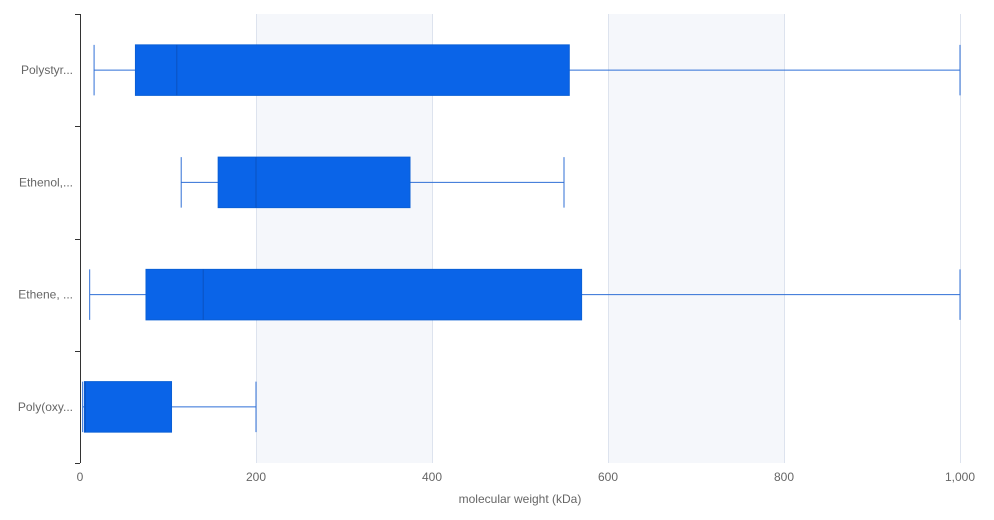 The height and width of the screenshot is (520, 994). What do you see at coordinates (80, 477) in the screenshot?
I see `x-tick-label: 0` at bounding box center [80, 477].